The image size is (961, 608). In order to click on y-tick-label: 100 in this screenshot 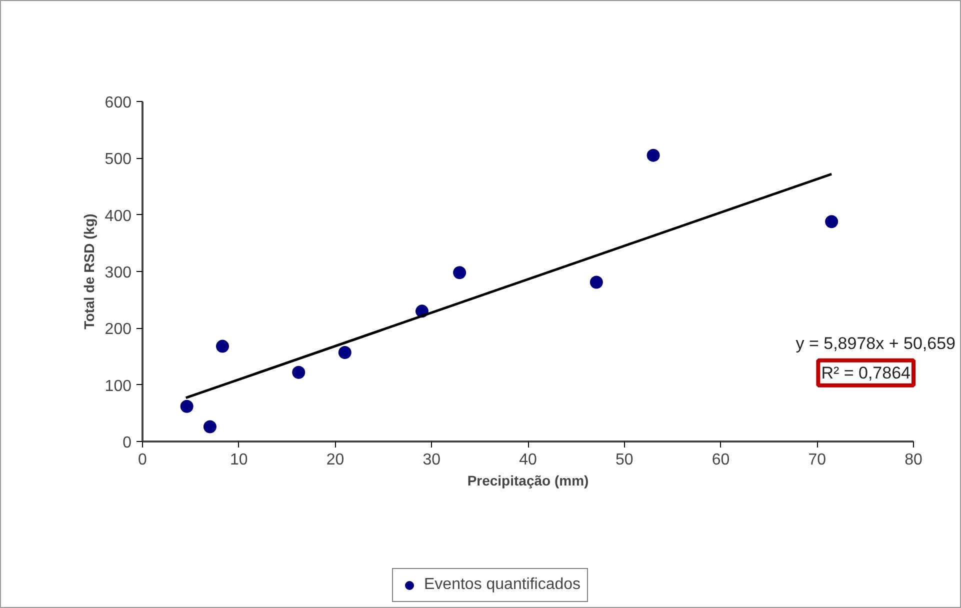, I will do `click(118, 386)`.